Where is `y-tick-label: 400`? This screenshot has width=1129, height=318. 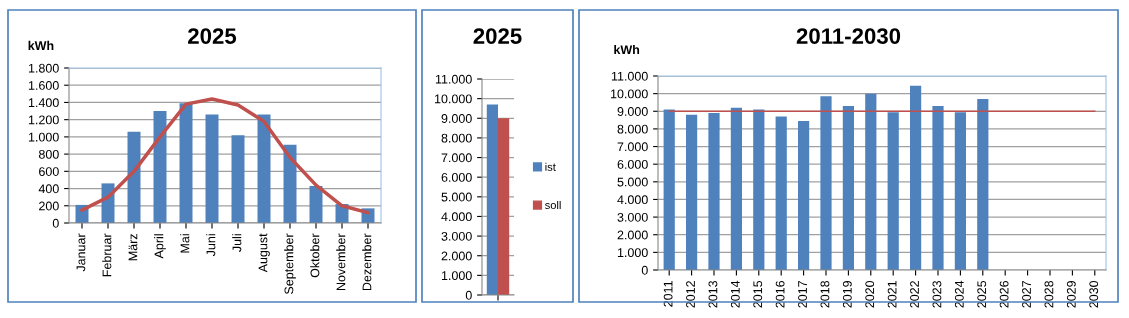 y-tick-label: 400 is located at coordinates (48, 189).